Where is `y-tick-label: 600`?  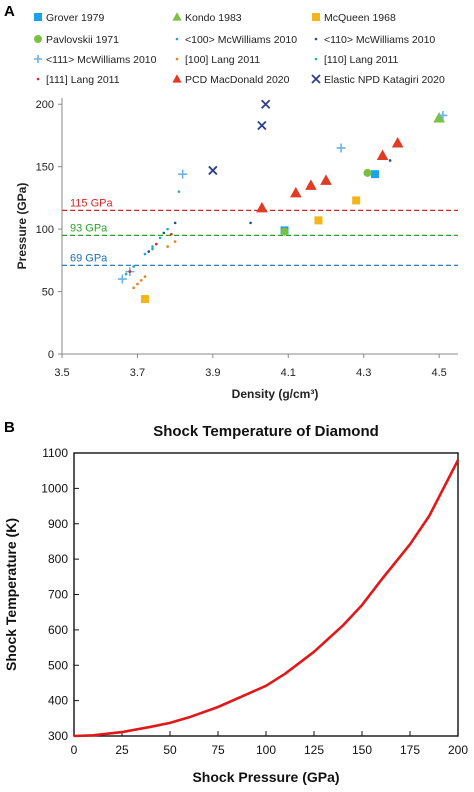 y-tick-label: 600 is located at coordinates (58, 630).